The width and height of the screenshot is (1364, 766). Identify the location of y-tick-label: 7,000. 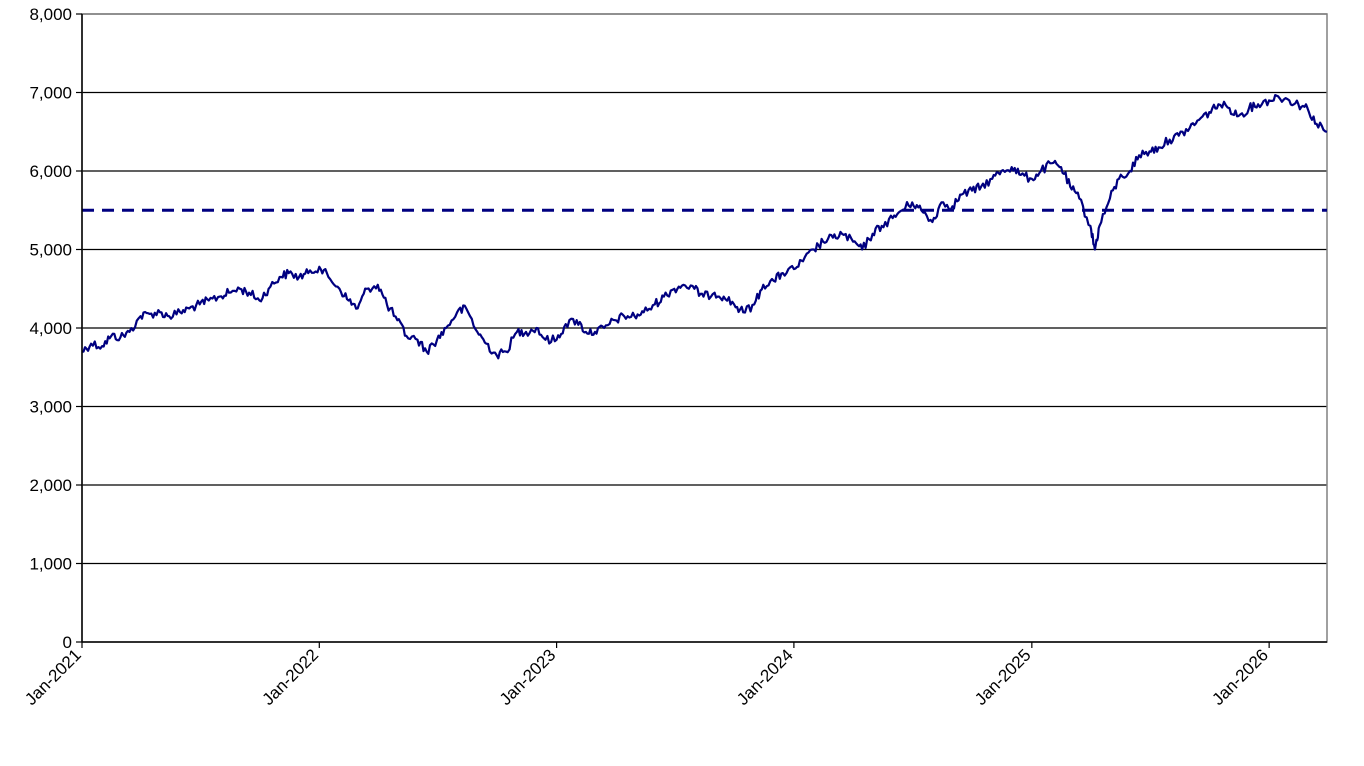
(50, 93).